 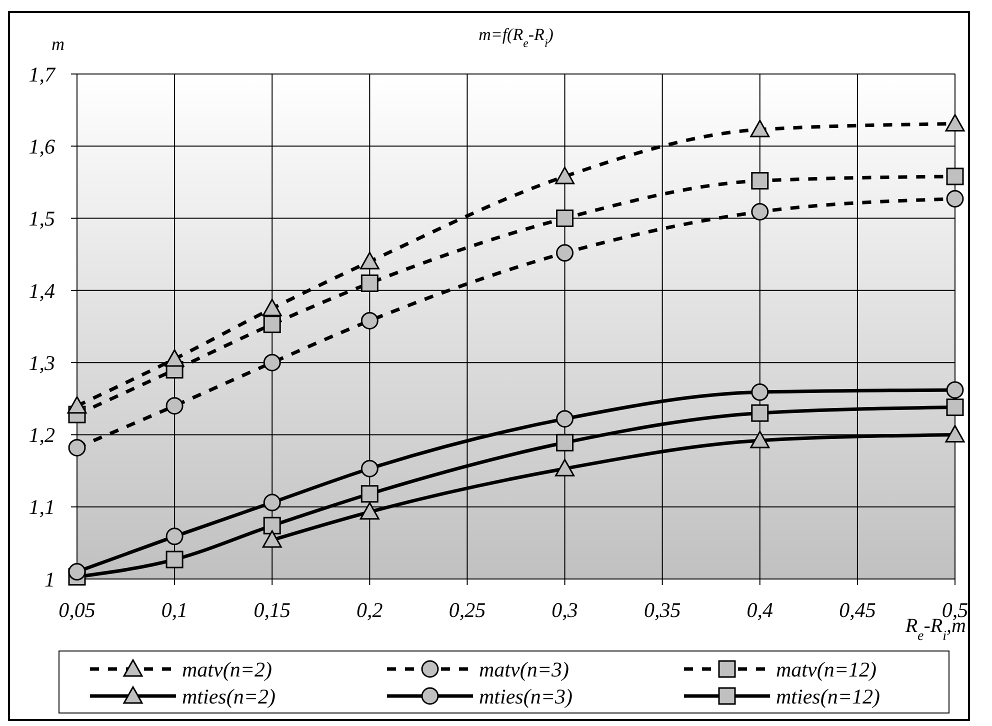 What do you see at coordinates (42, 290) in the screenshot?
I see `y-tick-label: 1,4` at bounding box center [42, 290].